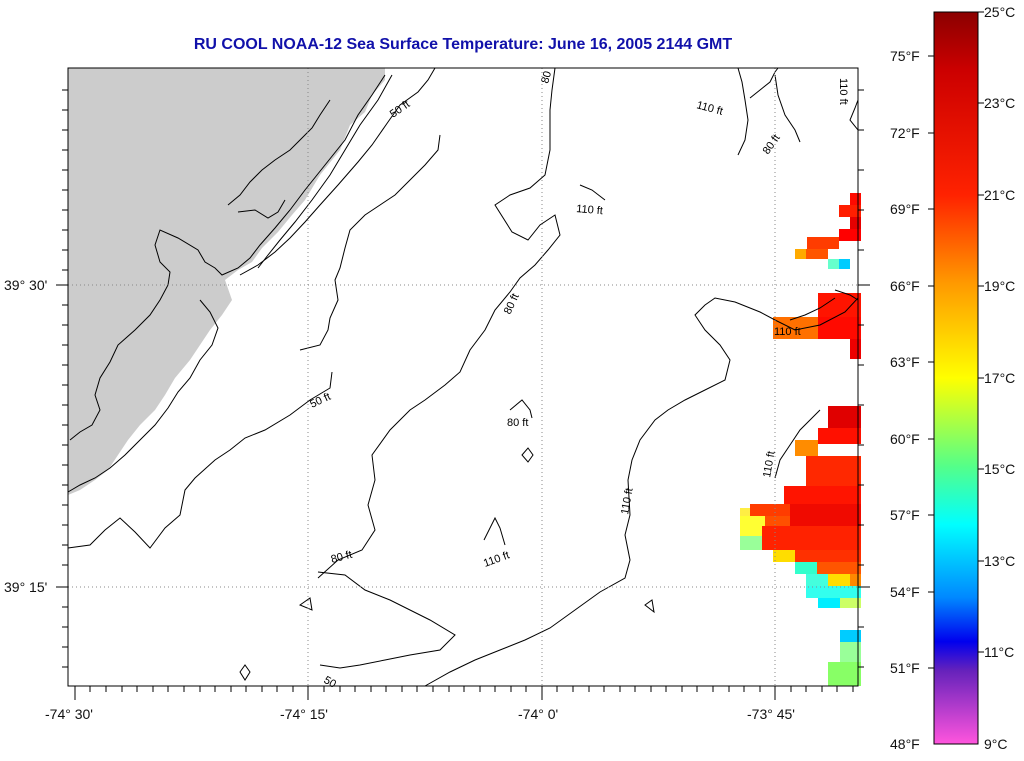  I want to click on fahrenheit-label: 75°F, so click(905, 56).